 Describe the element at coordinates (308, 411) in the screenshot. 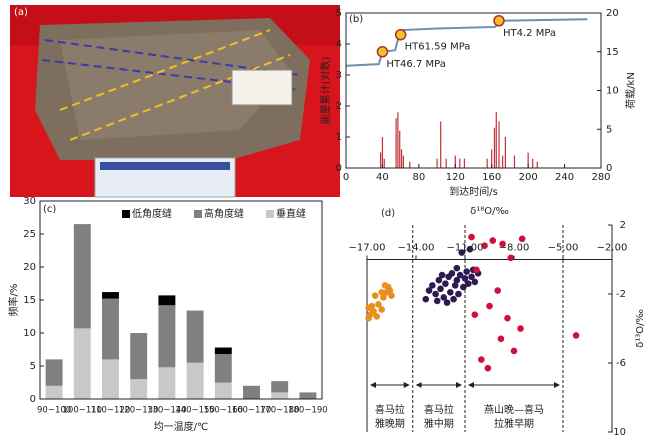

I see `x-tick-label: 180~190` at that location.